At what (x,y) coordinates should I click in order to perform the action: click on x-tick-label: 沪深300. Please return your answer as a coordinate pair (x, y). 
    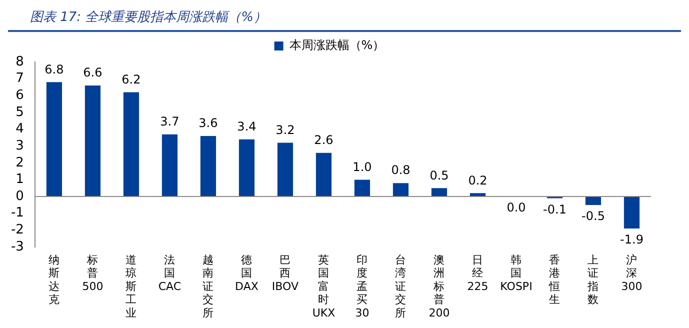
    Looking at the image, I should click on (631, 273).